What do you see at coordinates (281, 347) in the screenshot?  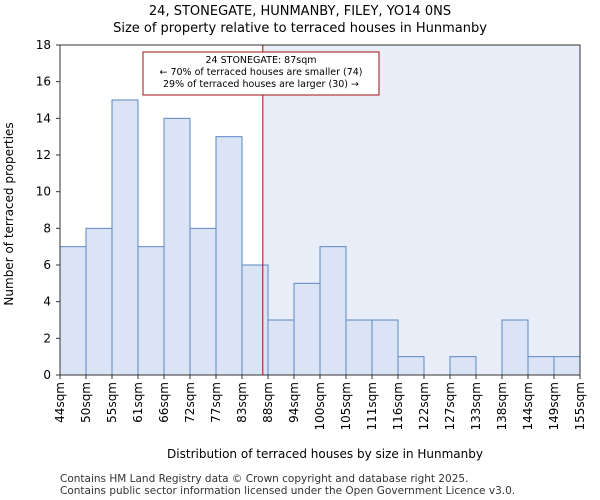 I see `bar-88sqm` at bounding box center [281, 347].